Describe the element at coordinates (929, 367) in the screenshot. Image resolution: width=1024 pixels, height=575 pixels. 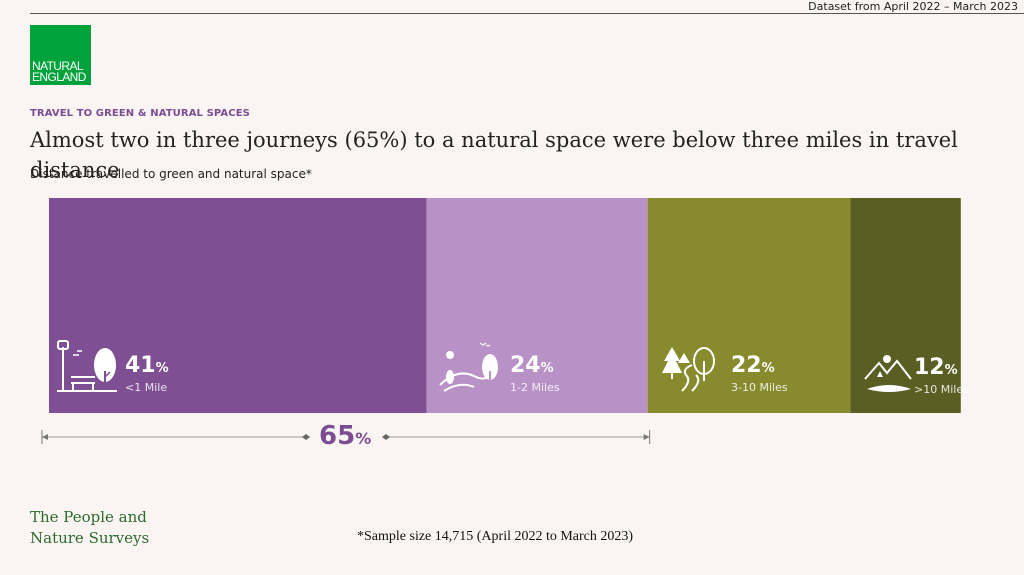
I see `segment-value-number: 12` at that location.